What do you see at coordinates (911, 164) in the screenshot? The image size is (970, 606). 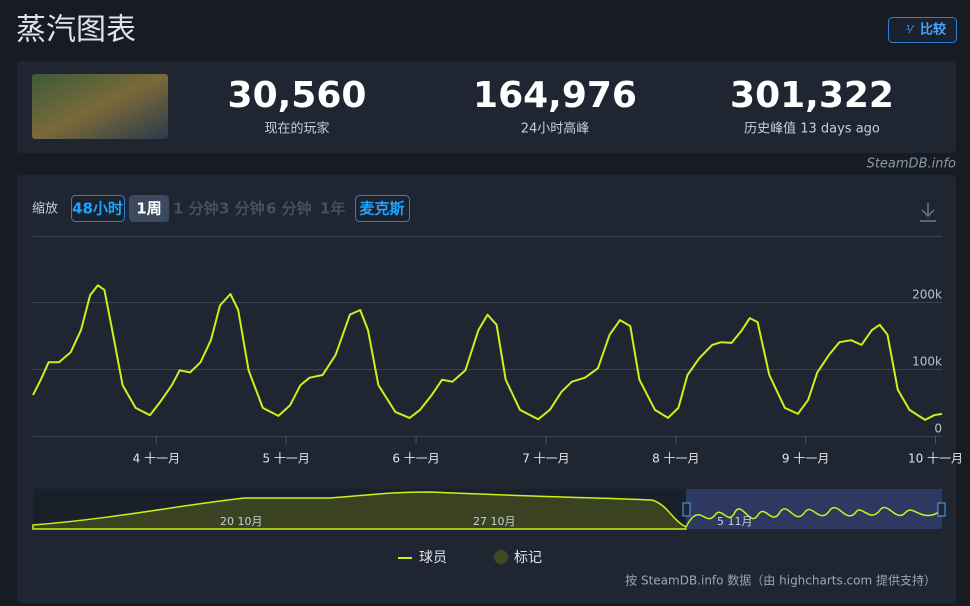 I see `credit: SteamDB.info` at bounding box center [911, 164].